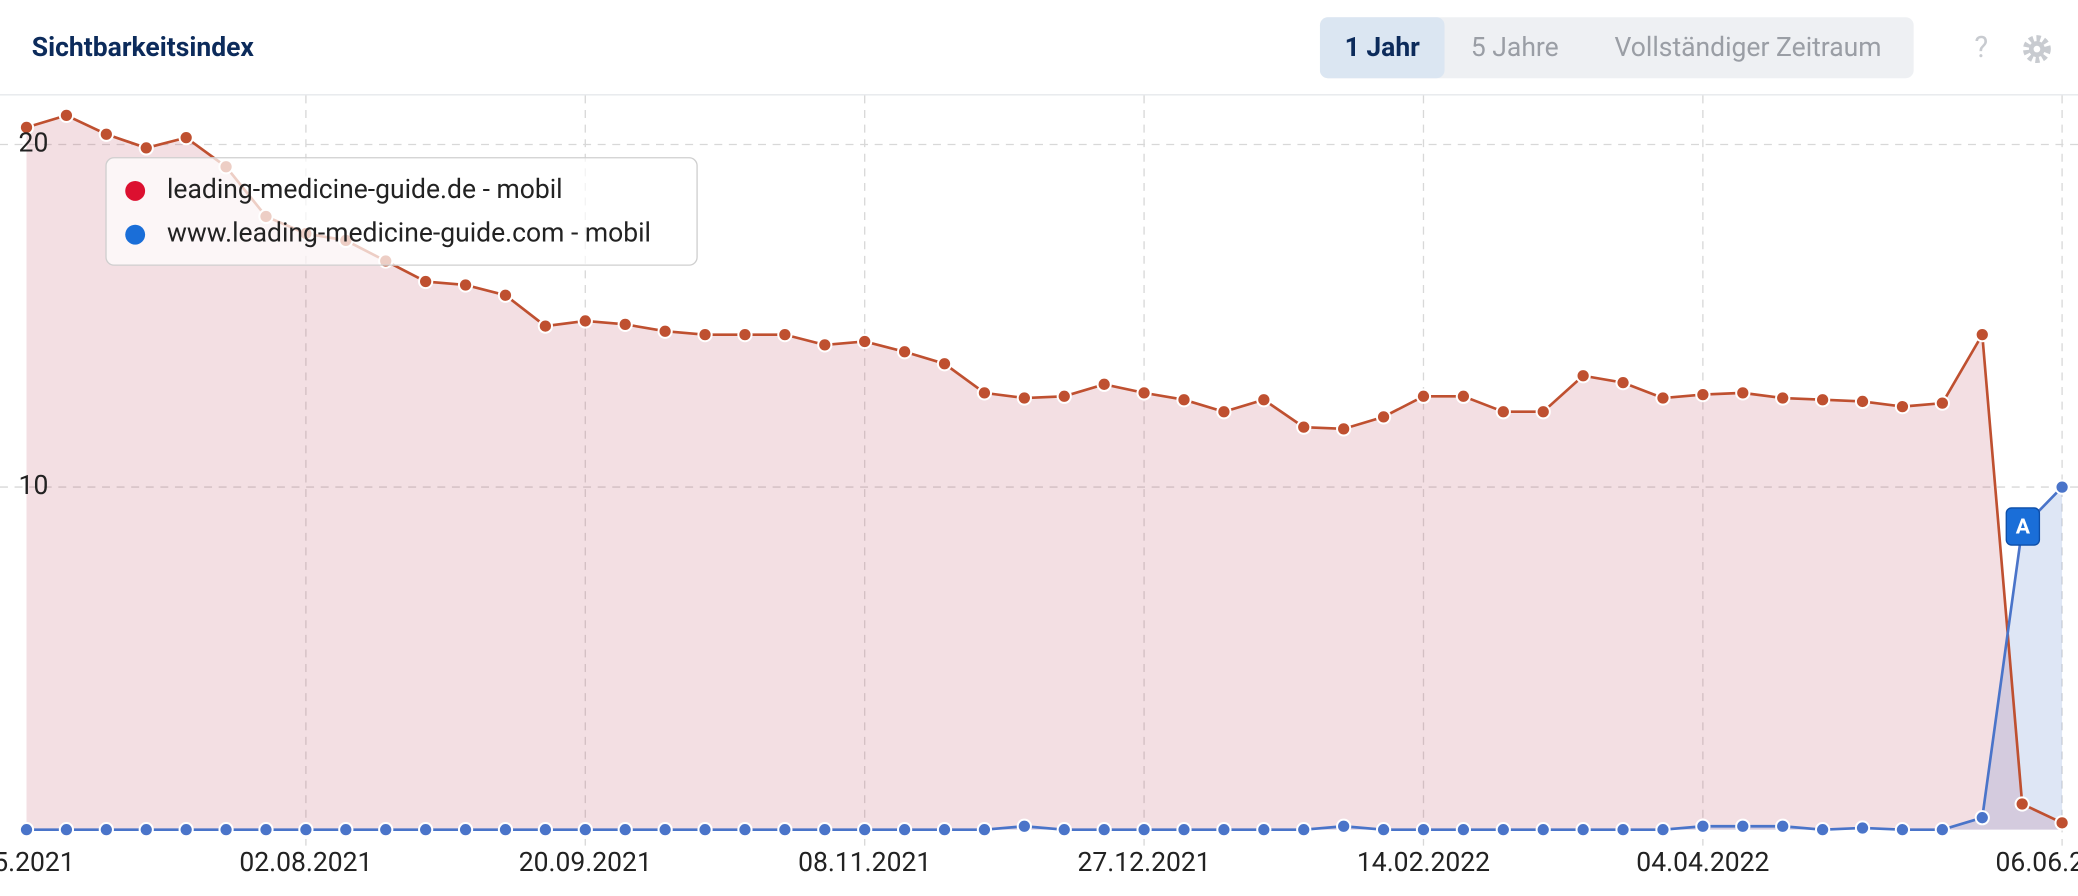  Describe the element at coordinates (34, 485) in the screenshot. I see `y-tick-label: 10` at that location.